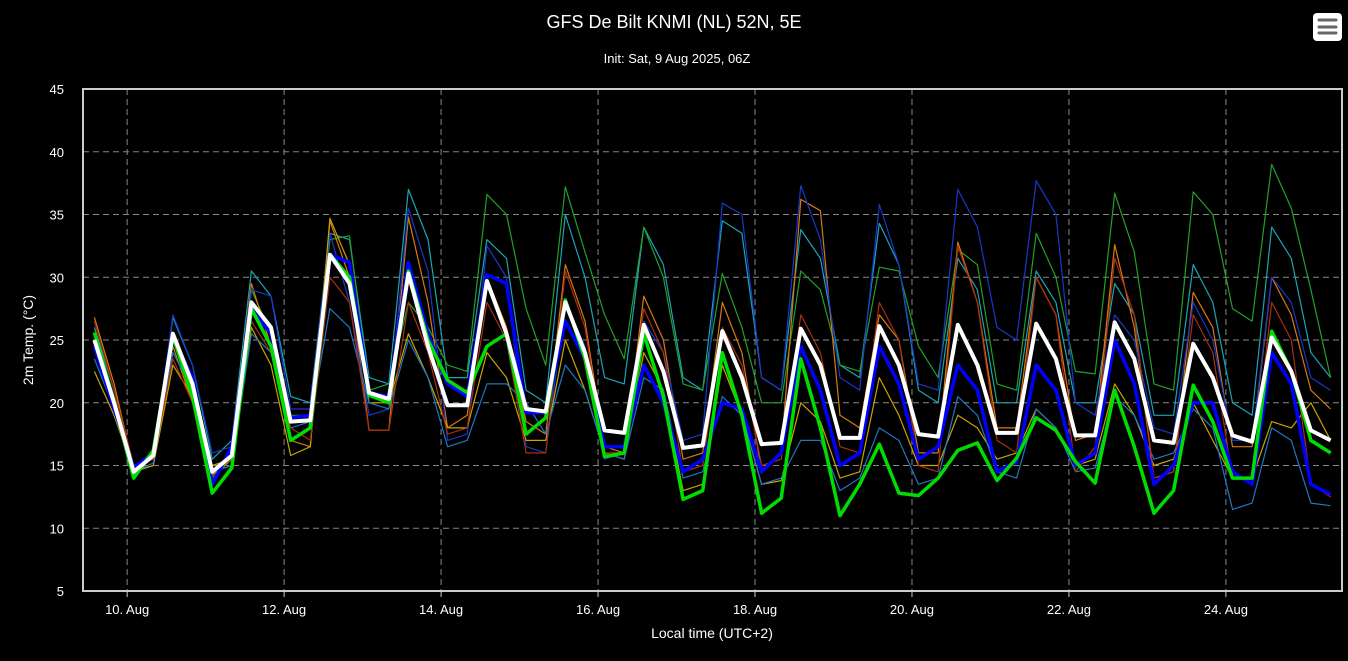  I want to click on x-tick-label: 18. Aug, so click(755, 609).